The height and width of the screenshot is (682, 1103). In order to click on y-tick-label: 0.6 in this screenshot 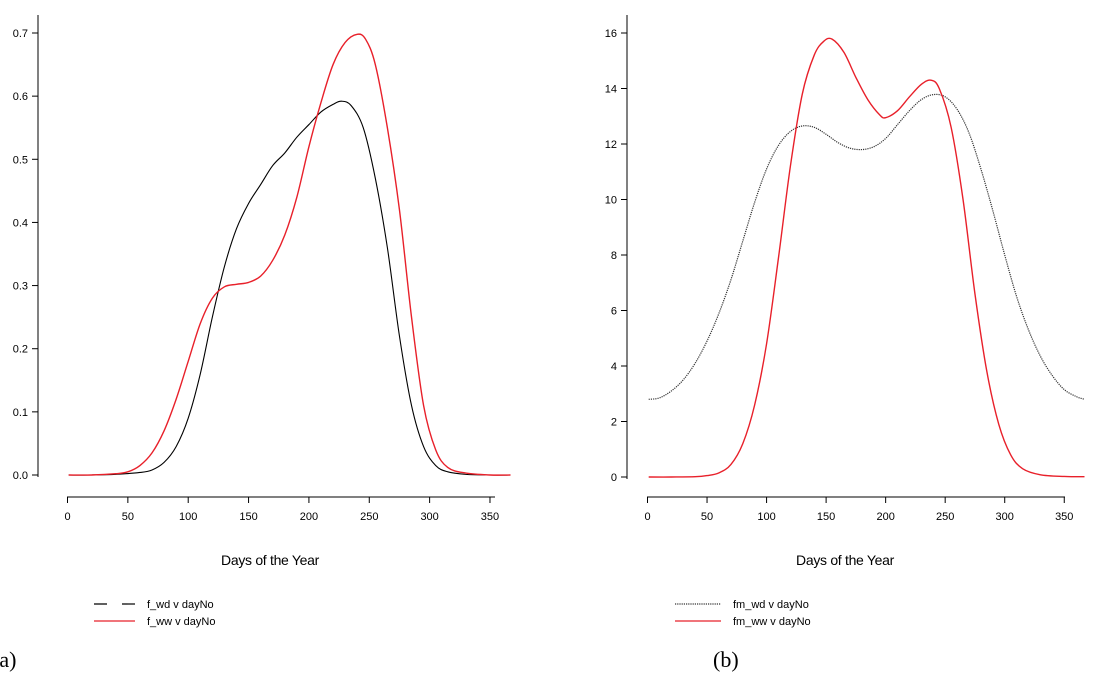, I will do `click(20, 97)`.